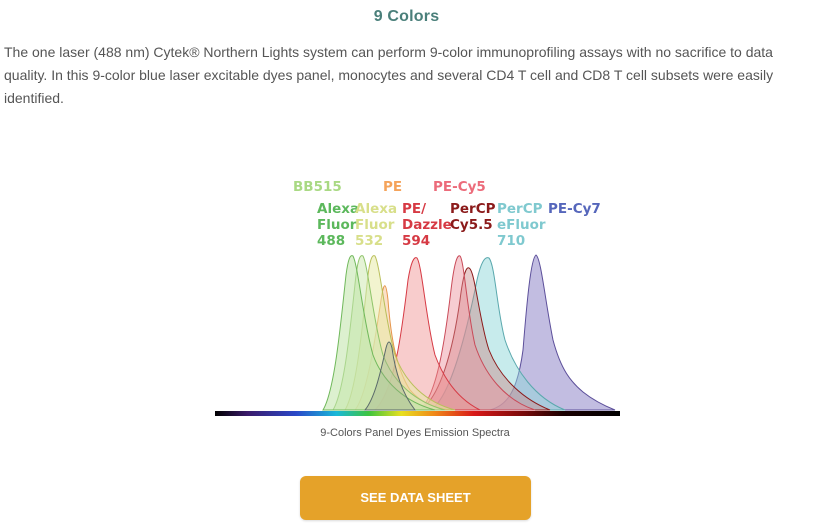  What do you see at coordinates (337, 225) in the screenshot?
I see `dye-label-af488-line2: Fluor` at bounding box center [337, 225].